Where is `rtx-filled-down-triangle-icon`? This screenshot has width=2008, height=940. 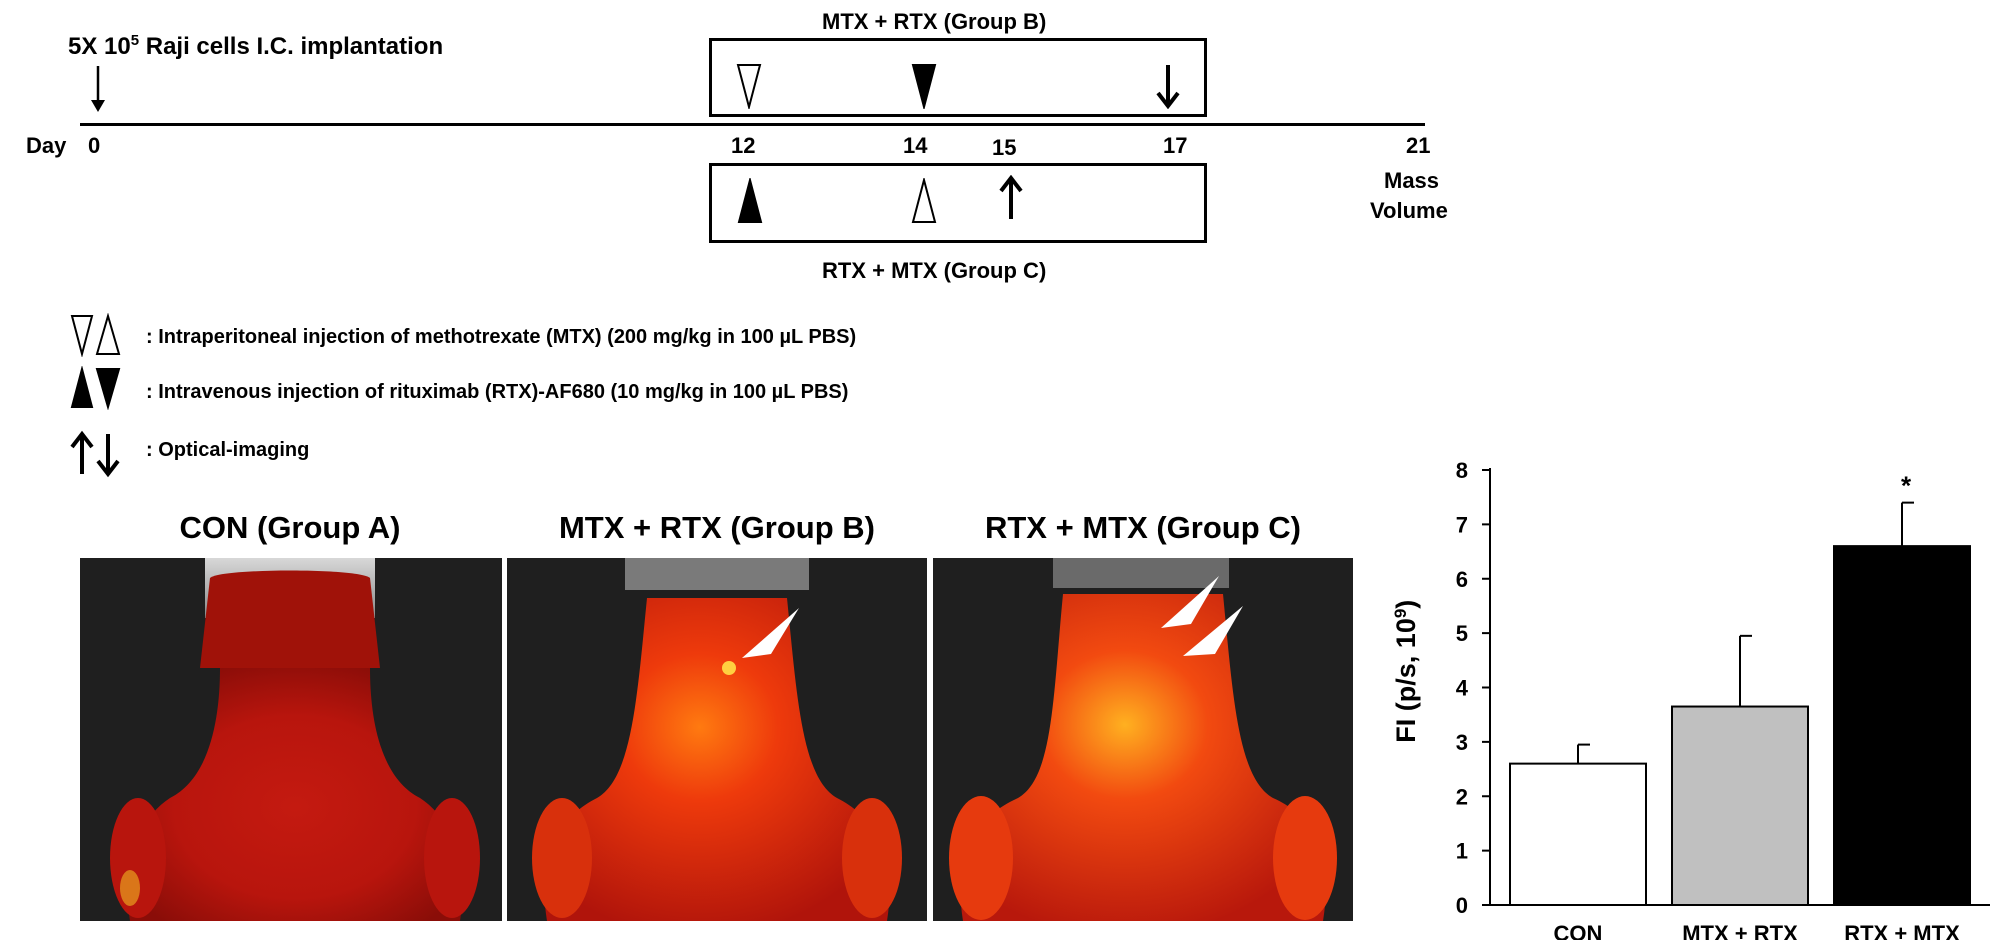
rtx-filled-down-triangle-icon is located at coordinates (924, 86).